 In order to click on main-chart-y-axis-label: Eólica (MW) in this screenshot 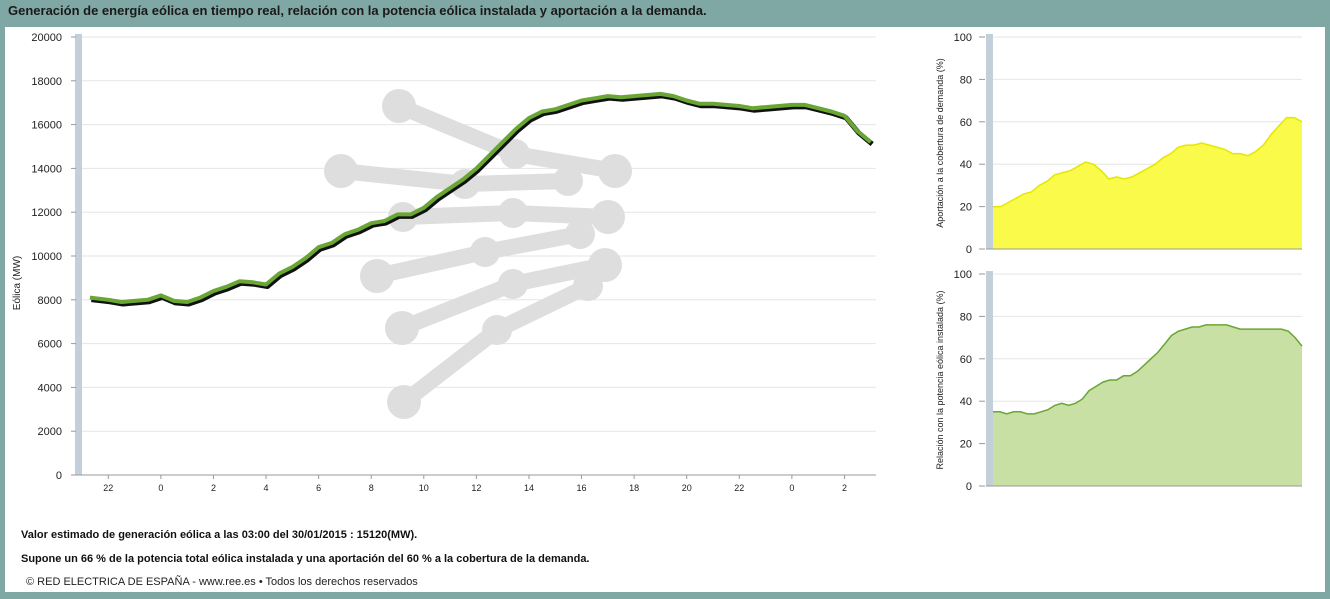, I will do `click(17, 283)`.